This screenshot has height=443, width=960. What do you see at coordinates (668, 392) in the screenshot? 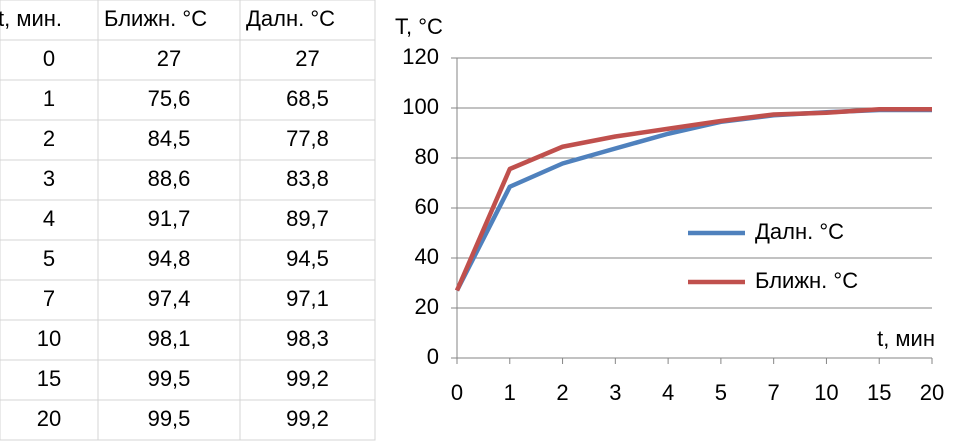
I see `x-tick-label: 4` at bounding box center [668, 392].